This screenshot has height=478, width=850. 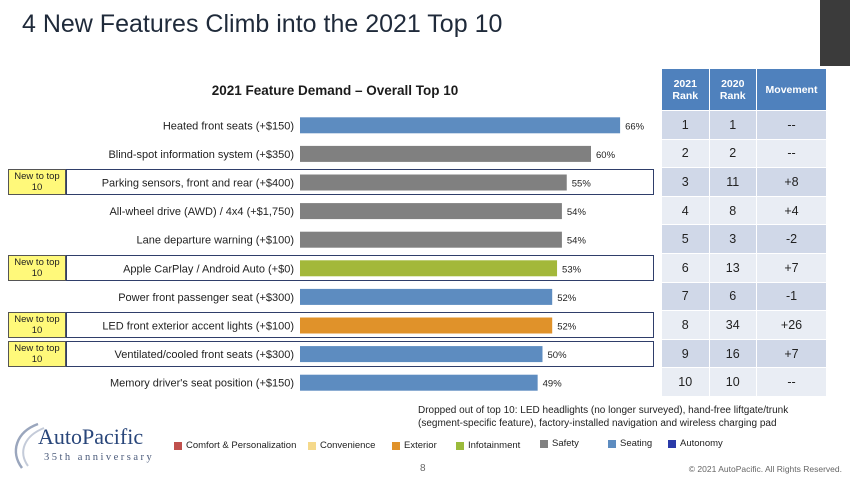 I want to click on legend-label: Comfort & Personalization, so click(x=241, y=445).